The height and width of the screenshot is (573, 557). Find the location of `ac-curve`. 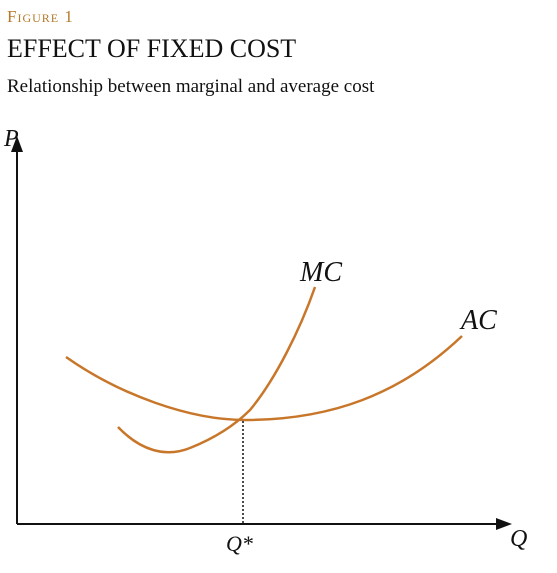

ac-curve is located at coordinates (264, 378).